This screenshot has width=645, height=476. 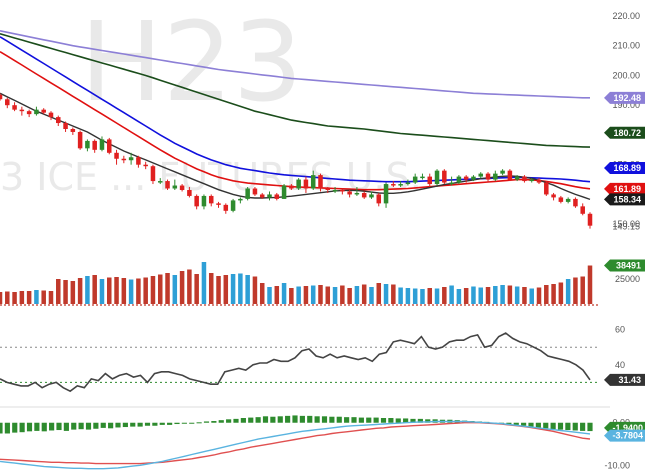 What do you see at coordinates (624, 199) in the screenshot?
I see `price-badge-sma_black` at bounding box center [624, 199].